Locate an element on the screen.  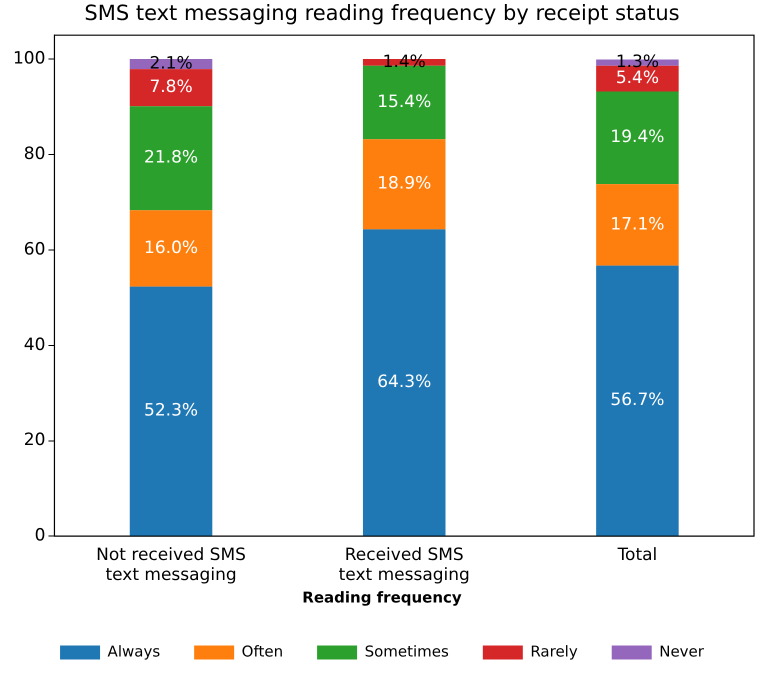
data-label: 19.4% is located at coordinates (637, 137).